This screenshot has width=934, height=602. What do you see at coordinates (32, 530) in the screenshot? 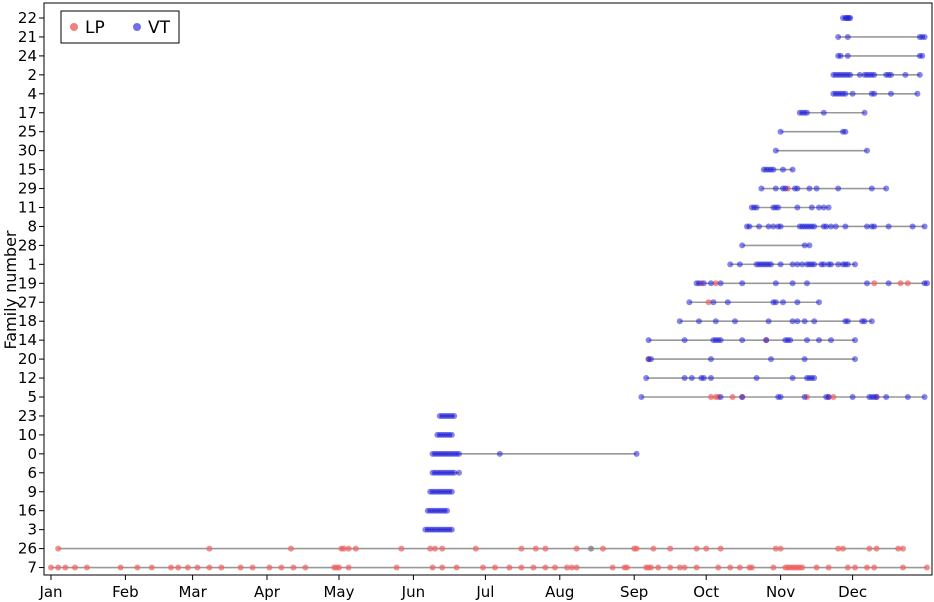
I see `y-tick-label: 3` at bounding box center [32, 530].